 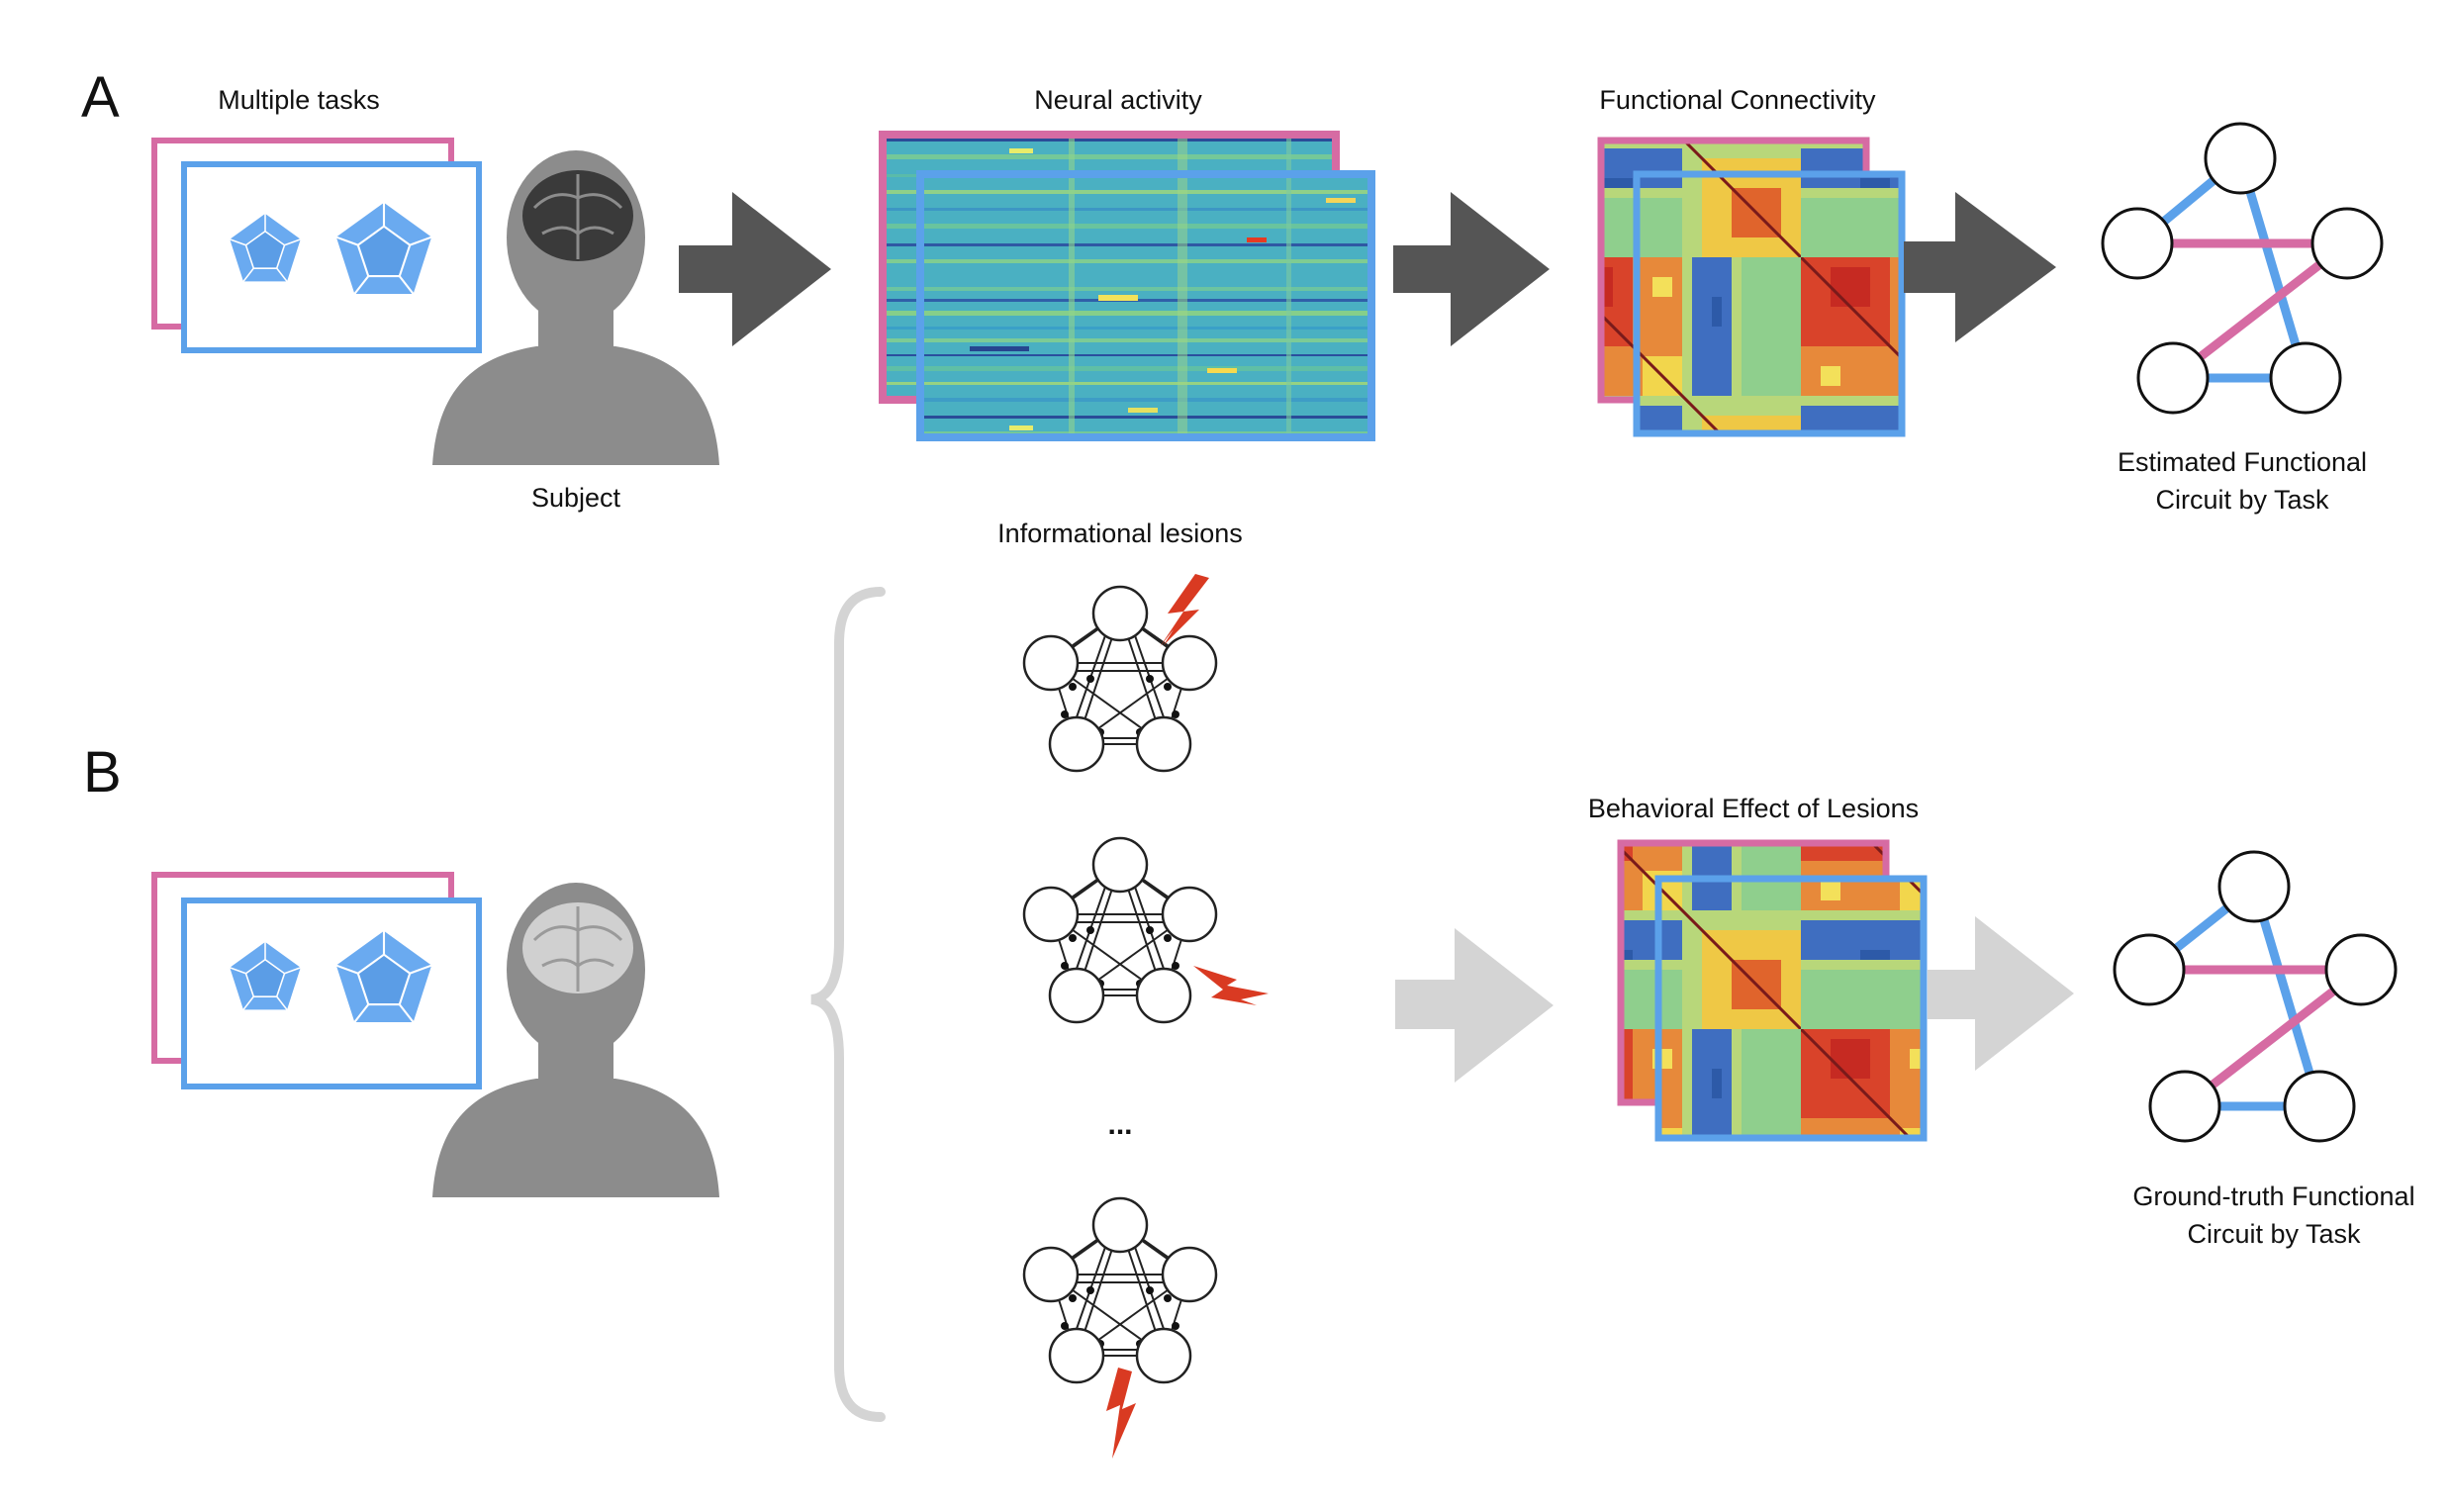 What do you see at coordinates (1737, 100) in the screenshot?
I see `functional-connectivity-label: Functional Connectivity` at bounding box center [1737, 100].